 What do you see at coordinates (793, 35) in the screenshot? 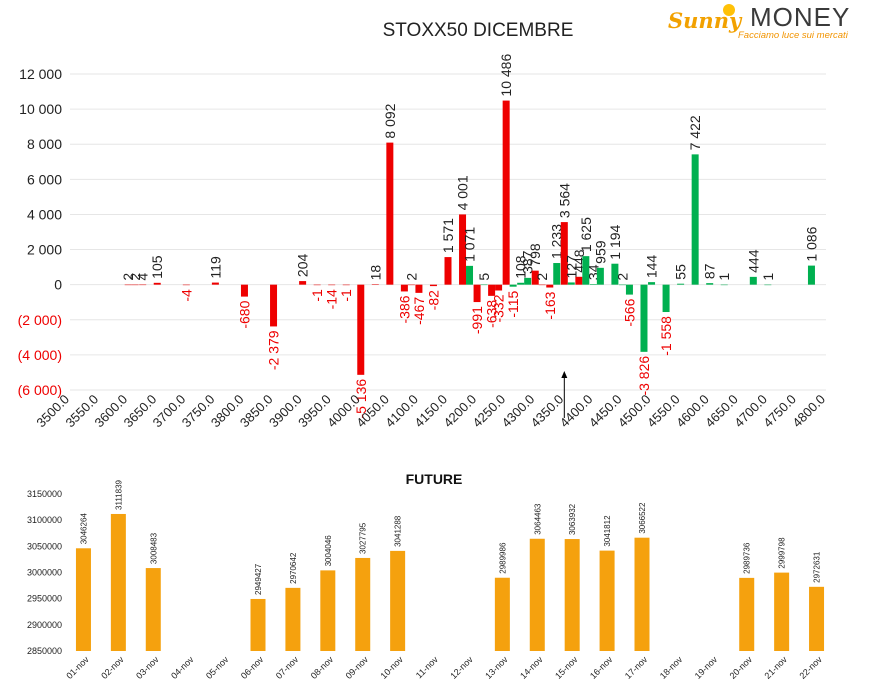
I see `logo-tagline: Facciamo luce sui mercati` at bounding box center [793, 35].